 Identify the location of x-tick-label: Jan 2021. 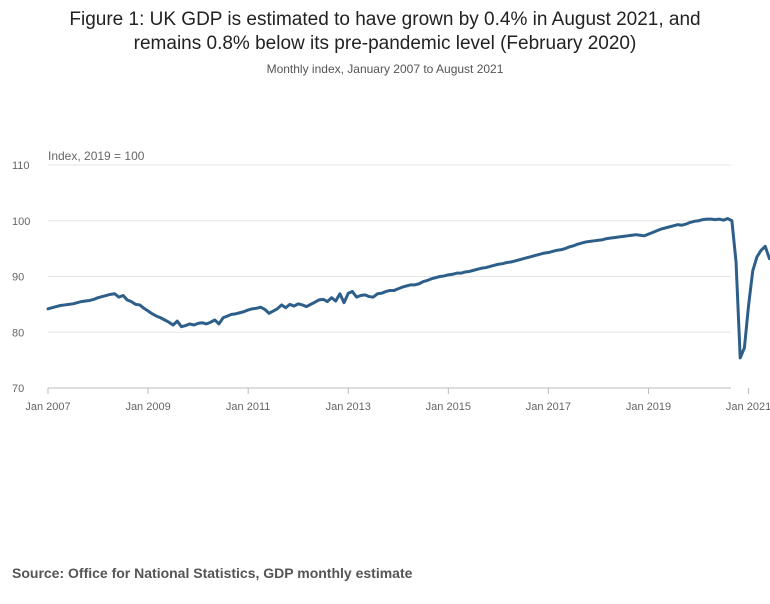
(748, 407).